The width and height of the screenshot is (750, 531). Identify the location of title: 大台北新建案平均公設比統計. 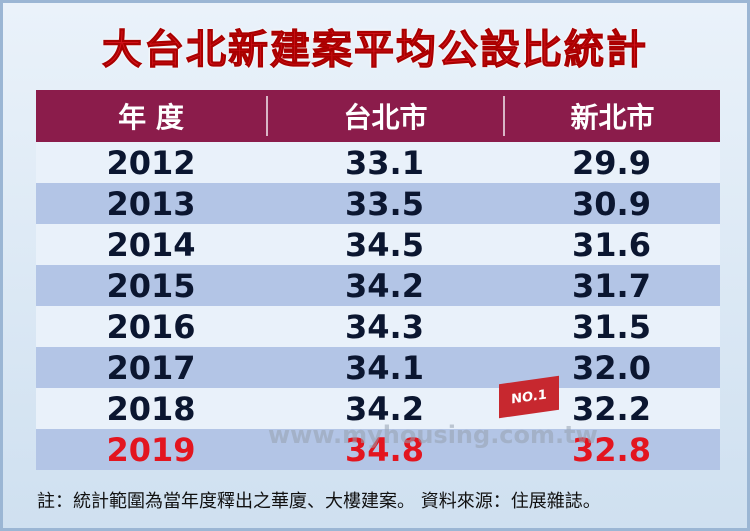
(375, 50).